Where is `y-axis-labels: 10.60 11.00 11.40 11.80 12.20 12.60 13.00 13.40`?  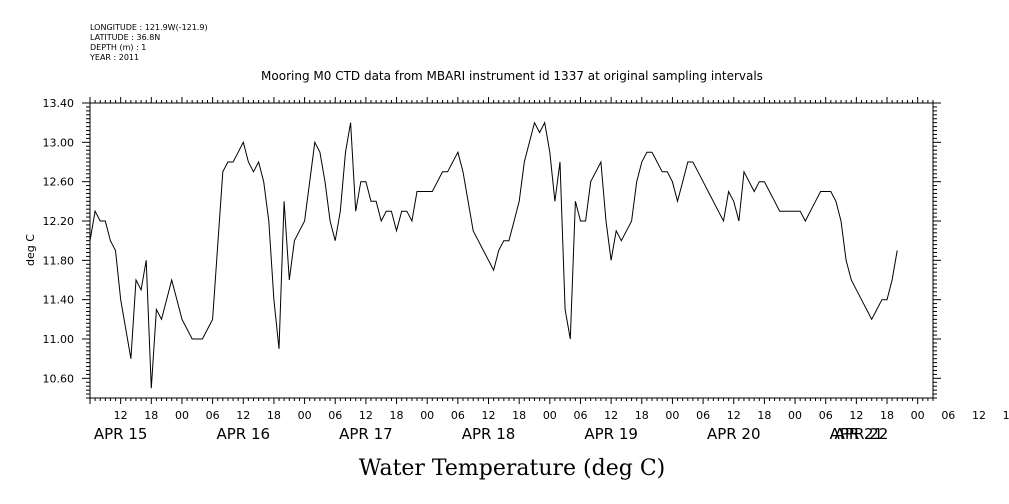 y-axis-labels: 10.60 11.00 11.40 11.80 12.20 12.60 13.00 13.40 is located at coordinates (59, 241).